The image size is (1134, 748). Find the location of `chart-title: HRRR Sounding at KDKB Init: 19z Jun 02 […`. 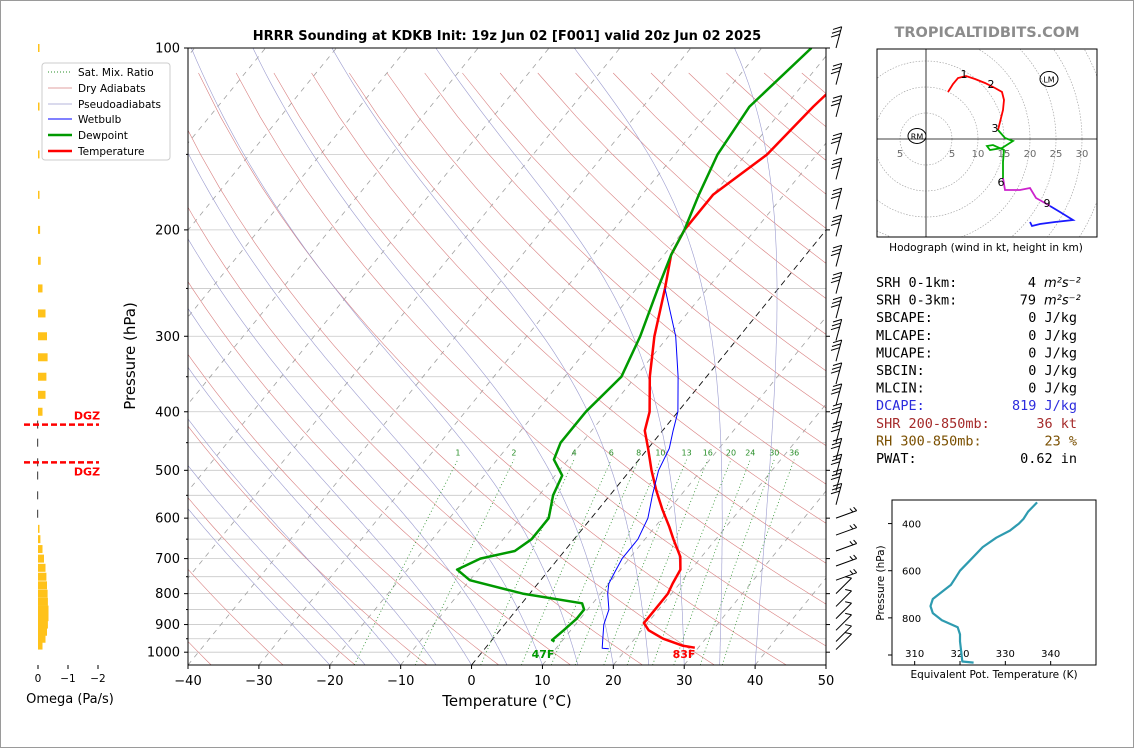

chart-title: HRRR Sounding at KDKB Init: 19z Jun 02 [… is located at coordinates (507, 36).